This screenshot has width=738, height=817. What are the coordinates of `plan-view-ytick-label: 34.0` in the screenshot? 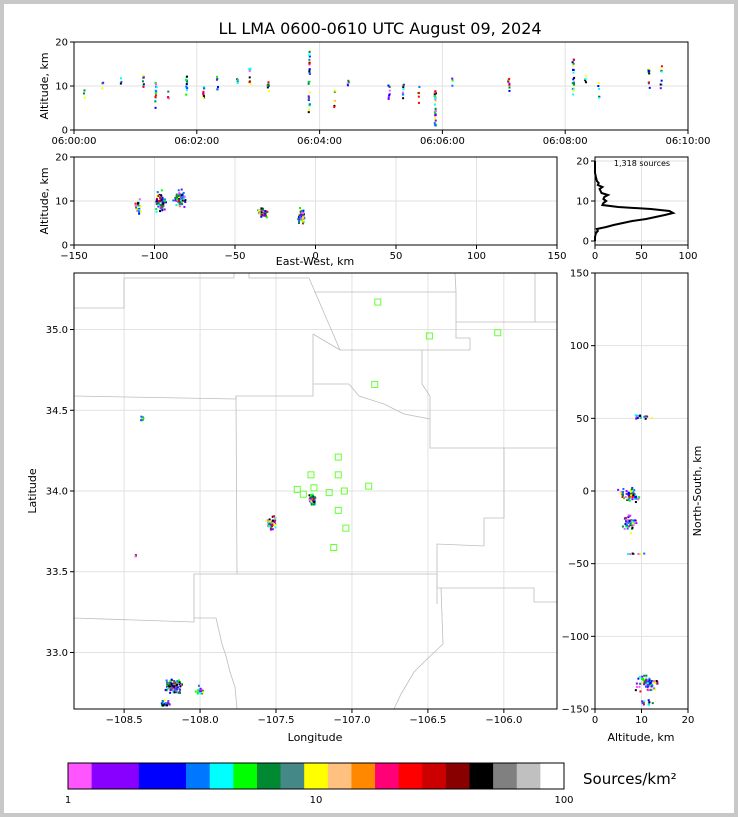 It's located at (57, 492).